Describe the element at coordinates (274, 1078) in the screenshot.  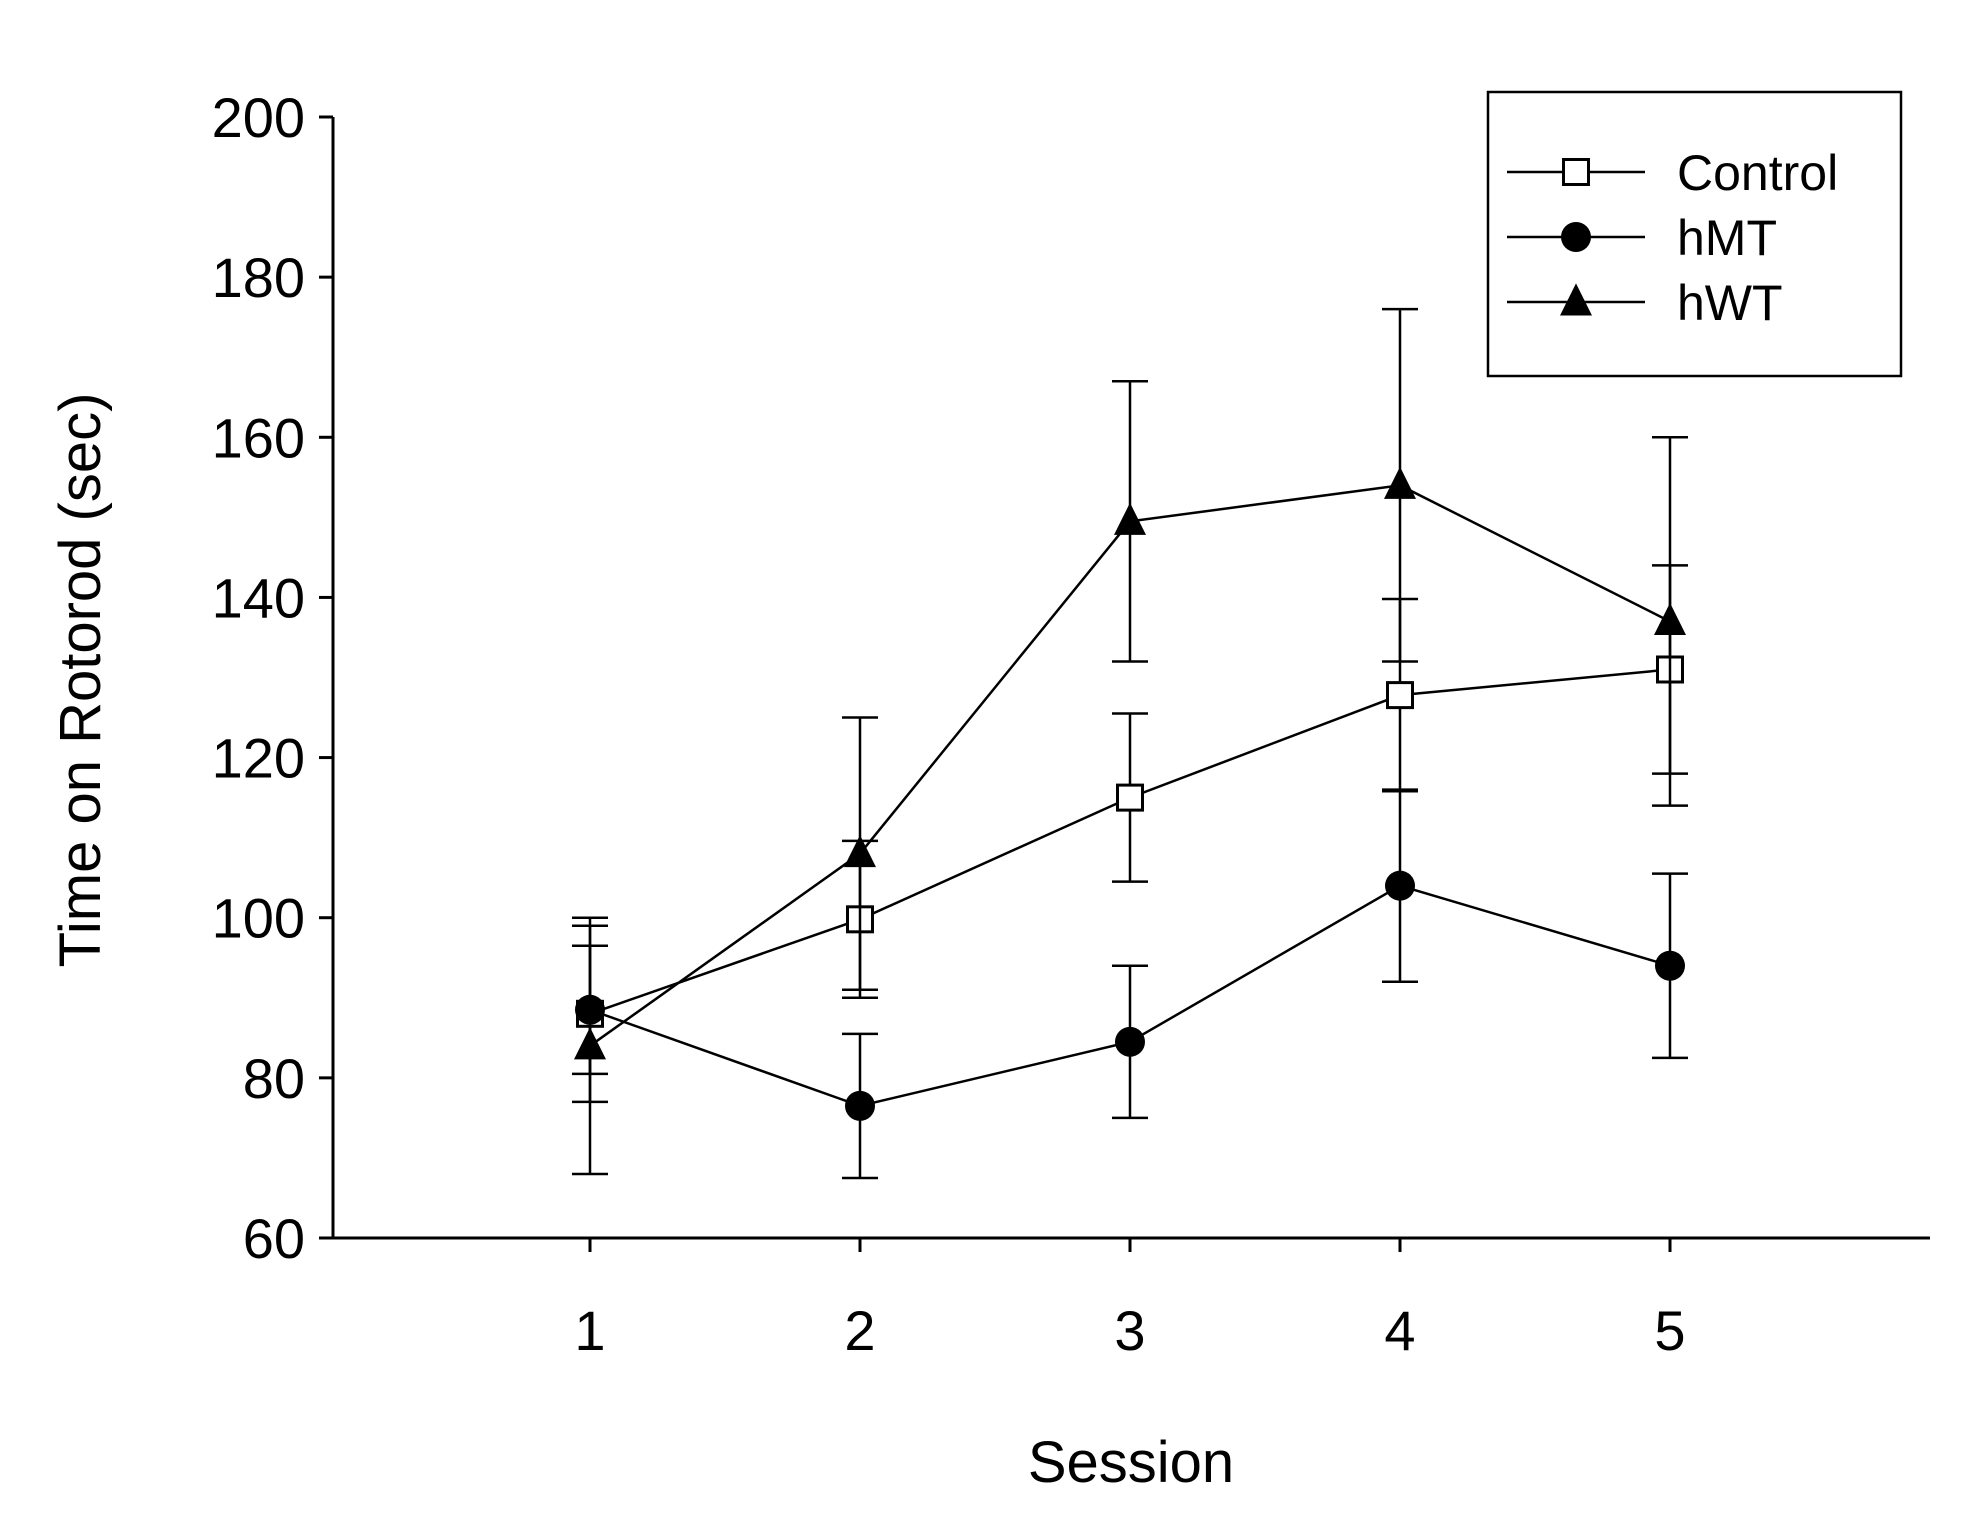
I see `y-tick-label: 80` at that location.